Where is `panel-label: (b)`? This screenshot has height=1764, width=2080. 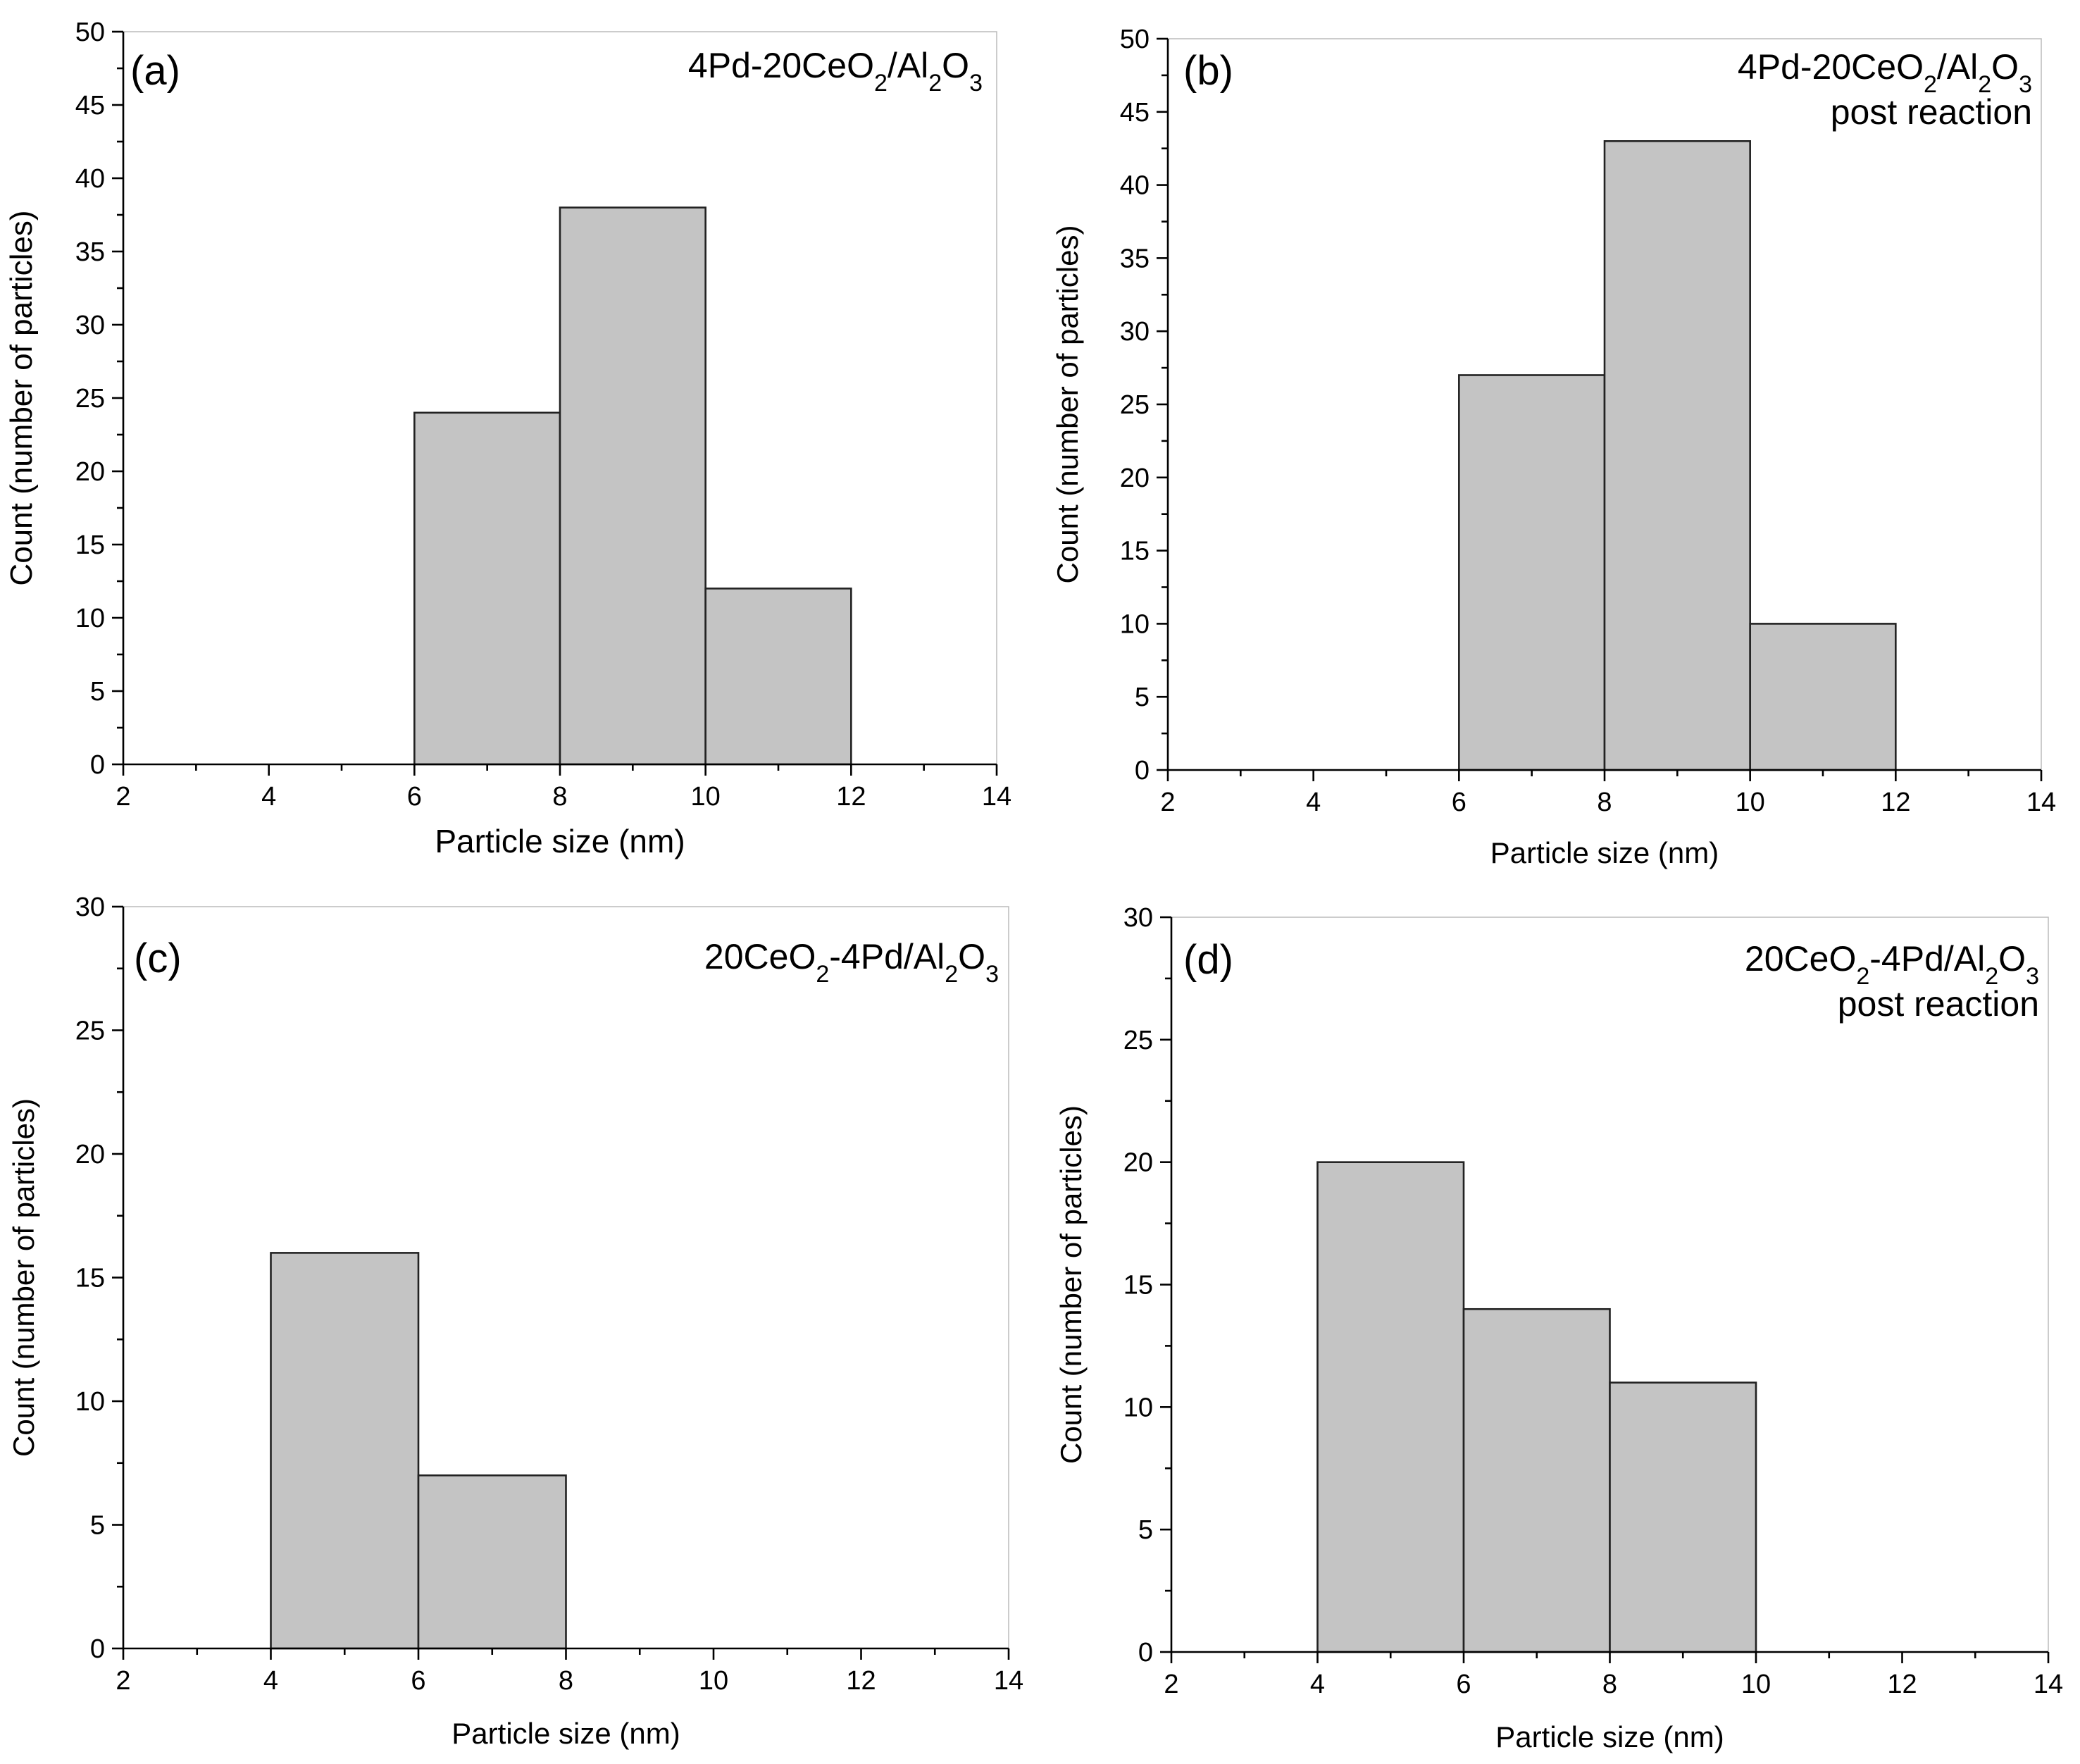
panel-label: (b) is located at coordinates (1208, 71).